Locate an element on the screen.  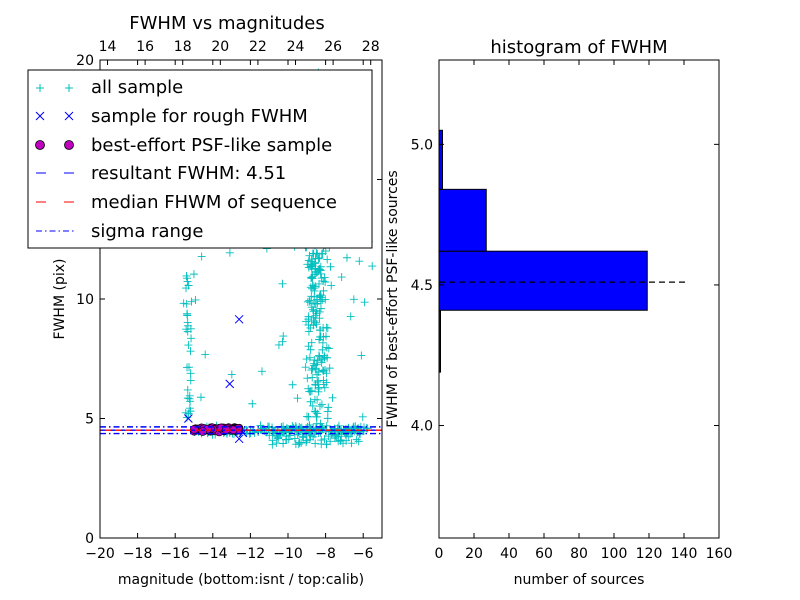
x-tick-label: −20 is located at coordinates (100, 554).